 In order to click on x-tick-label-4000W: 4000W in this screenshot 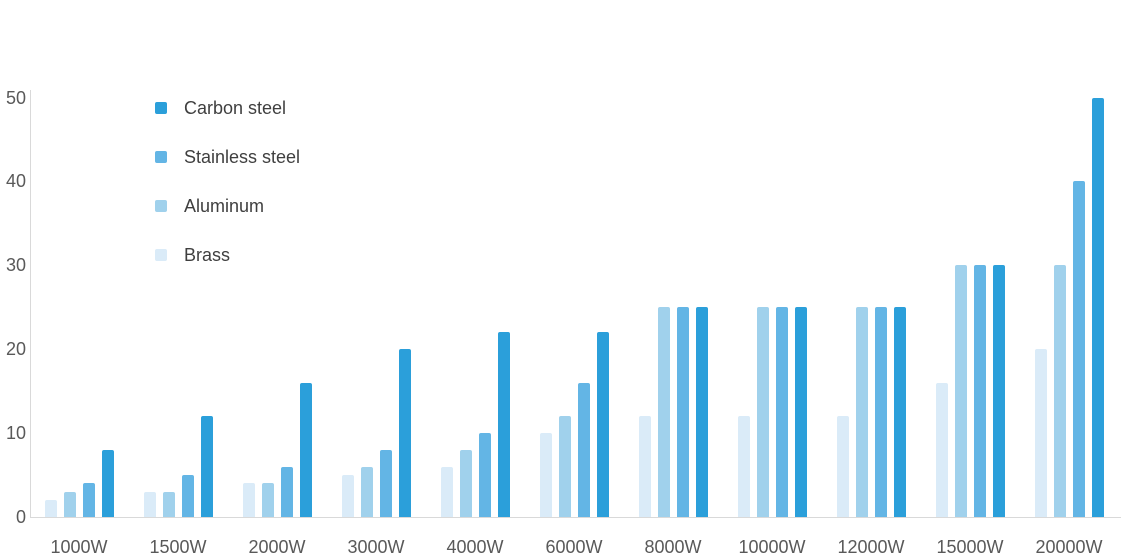, I will do `click(475, 547)`.